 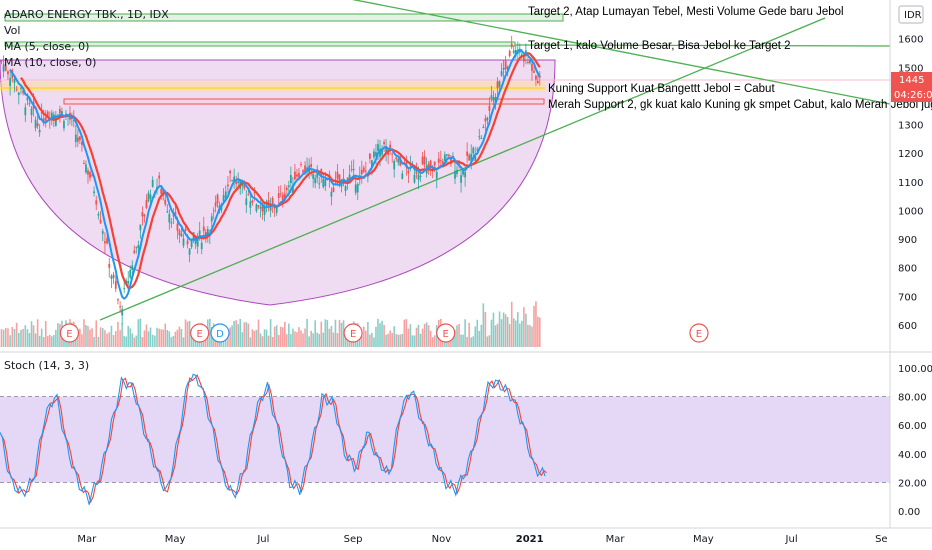 I want to click on price-tick-label: 800, so click(x=907, y=269).